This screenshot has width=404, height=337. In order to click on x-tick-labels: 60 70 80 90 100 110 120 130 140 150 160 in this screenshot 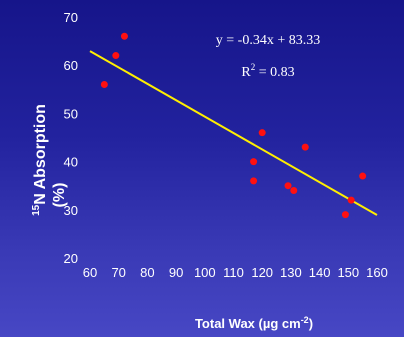, I will do `click(235, 272)`.